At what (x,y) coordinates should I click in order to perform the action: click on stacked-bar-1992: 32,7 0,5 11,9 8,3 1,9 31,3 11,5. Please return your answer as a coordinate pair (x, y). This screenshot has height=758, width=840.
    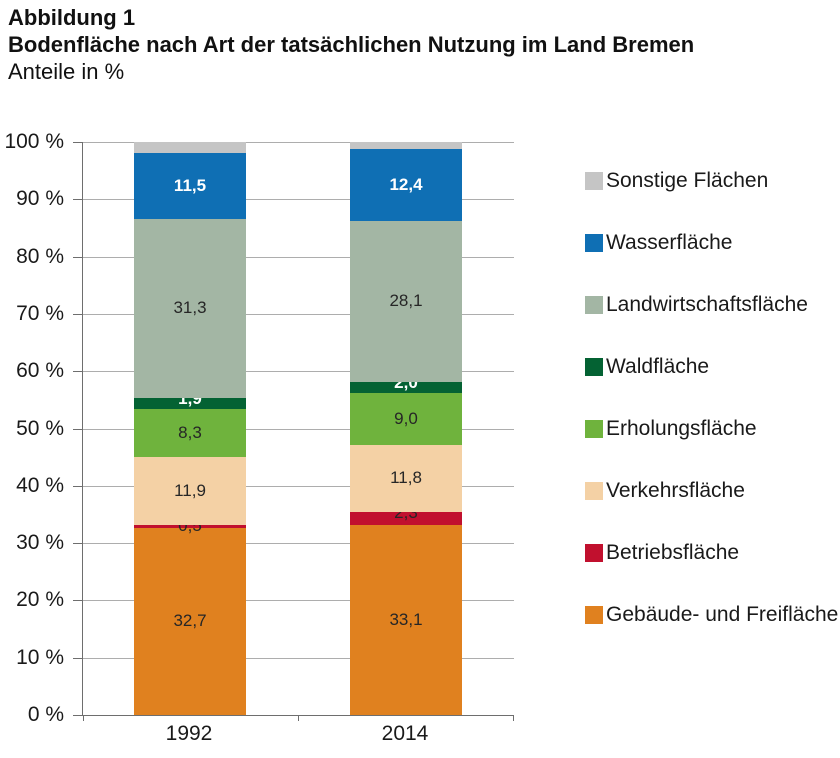
    Looking at the image, I should click on (190, 428).